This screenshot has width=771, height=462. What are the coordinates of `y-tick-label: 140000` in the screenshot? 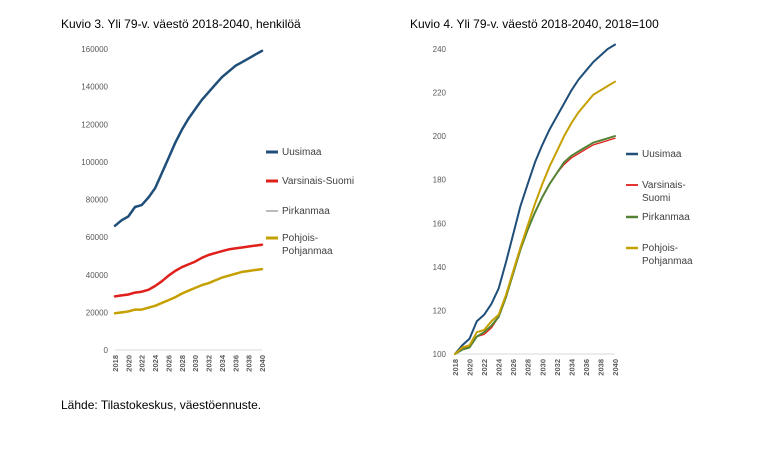 It's located at (94, 87).